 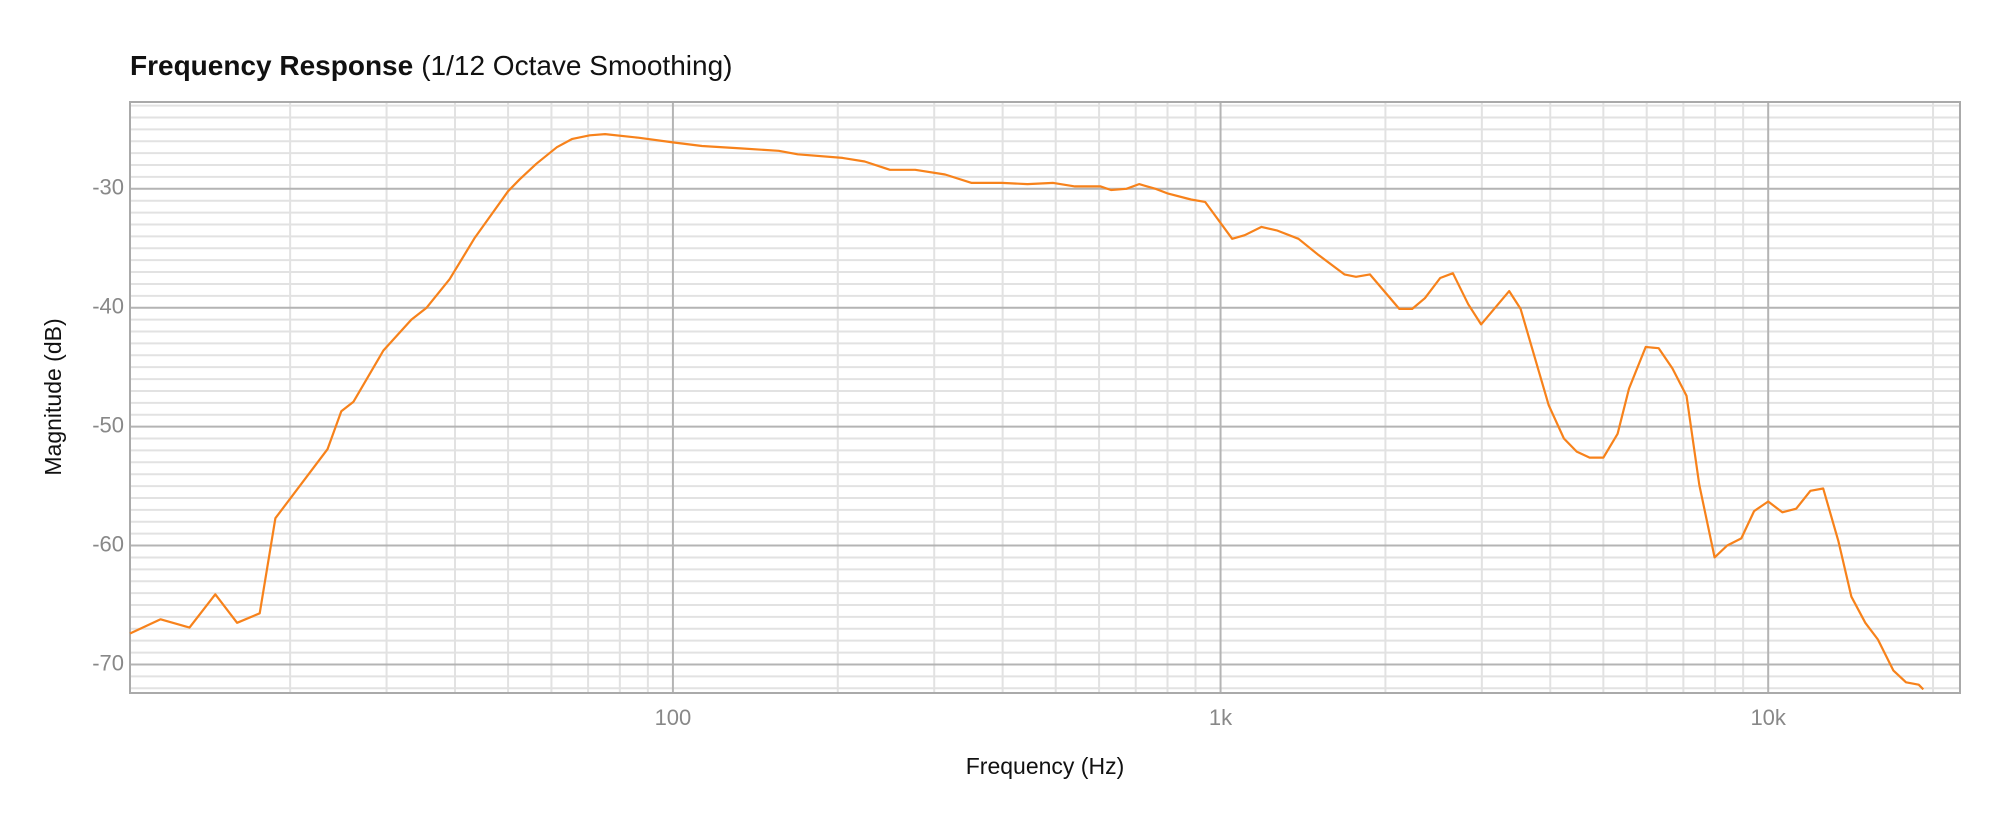 I want to click on x-axis-label: Frequency (Hz), so click(x=1045, y=766).